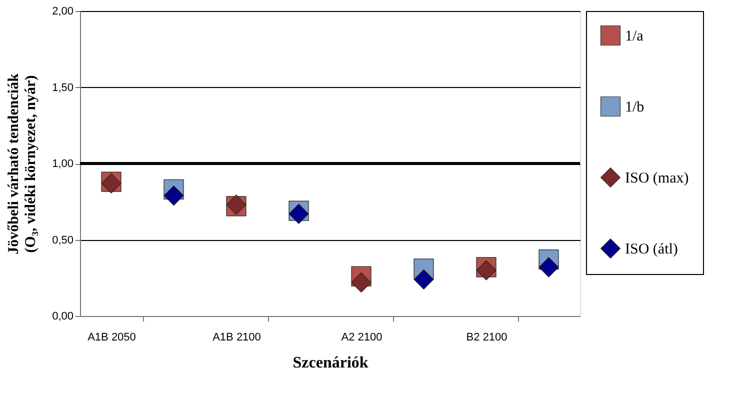  What do you see at coordinates (651, 250) in the screenshot?
I see `legend-label: ISO (átl)` at bounding box center [651, 250].